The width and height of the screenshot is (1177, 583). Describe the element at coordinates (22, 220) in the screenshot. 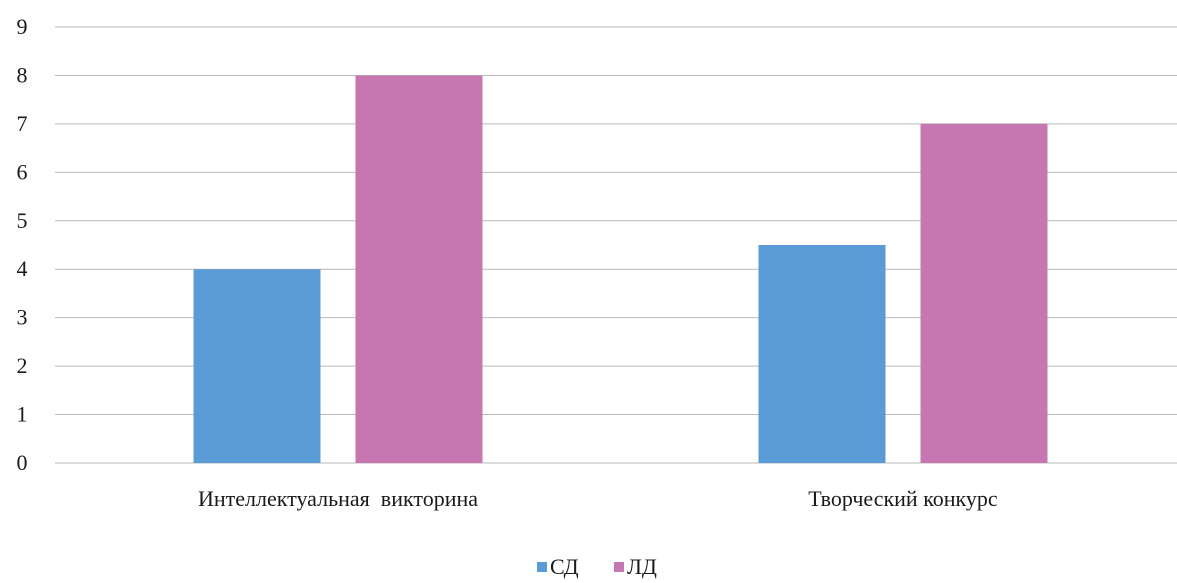

I see `y-tick-label: 5` at that location.